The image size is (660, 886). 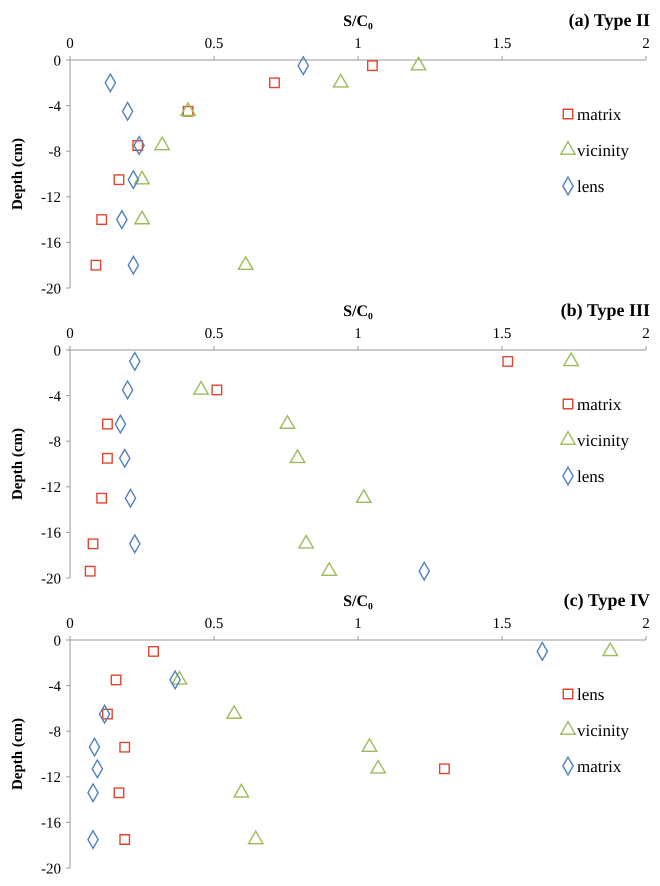 I want to click on chart-title: (a) Type II, so click(x=609, y=20).